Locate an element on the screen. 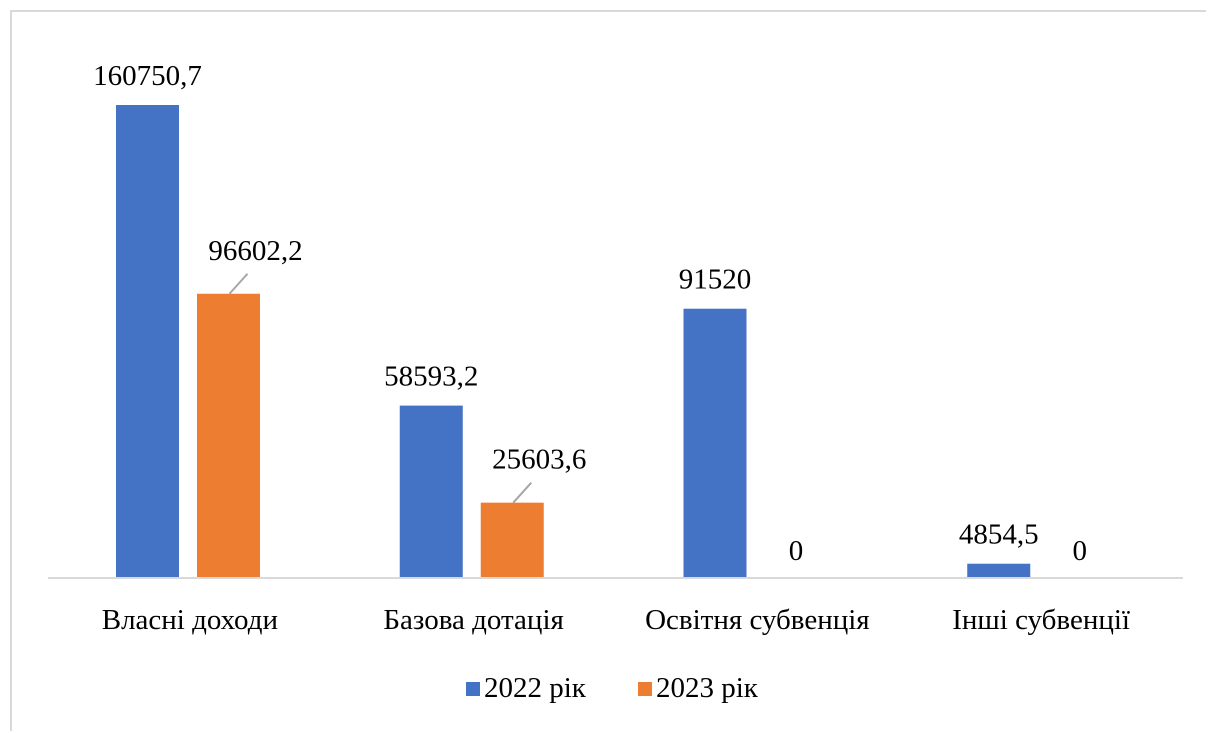  data-label-2-4: 0 is located at coordinates (1080, 551).